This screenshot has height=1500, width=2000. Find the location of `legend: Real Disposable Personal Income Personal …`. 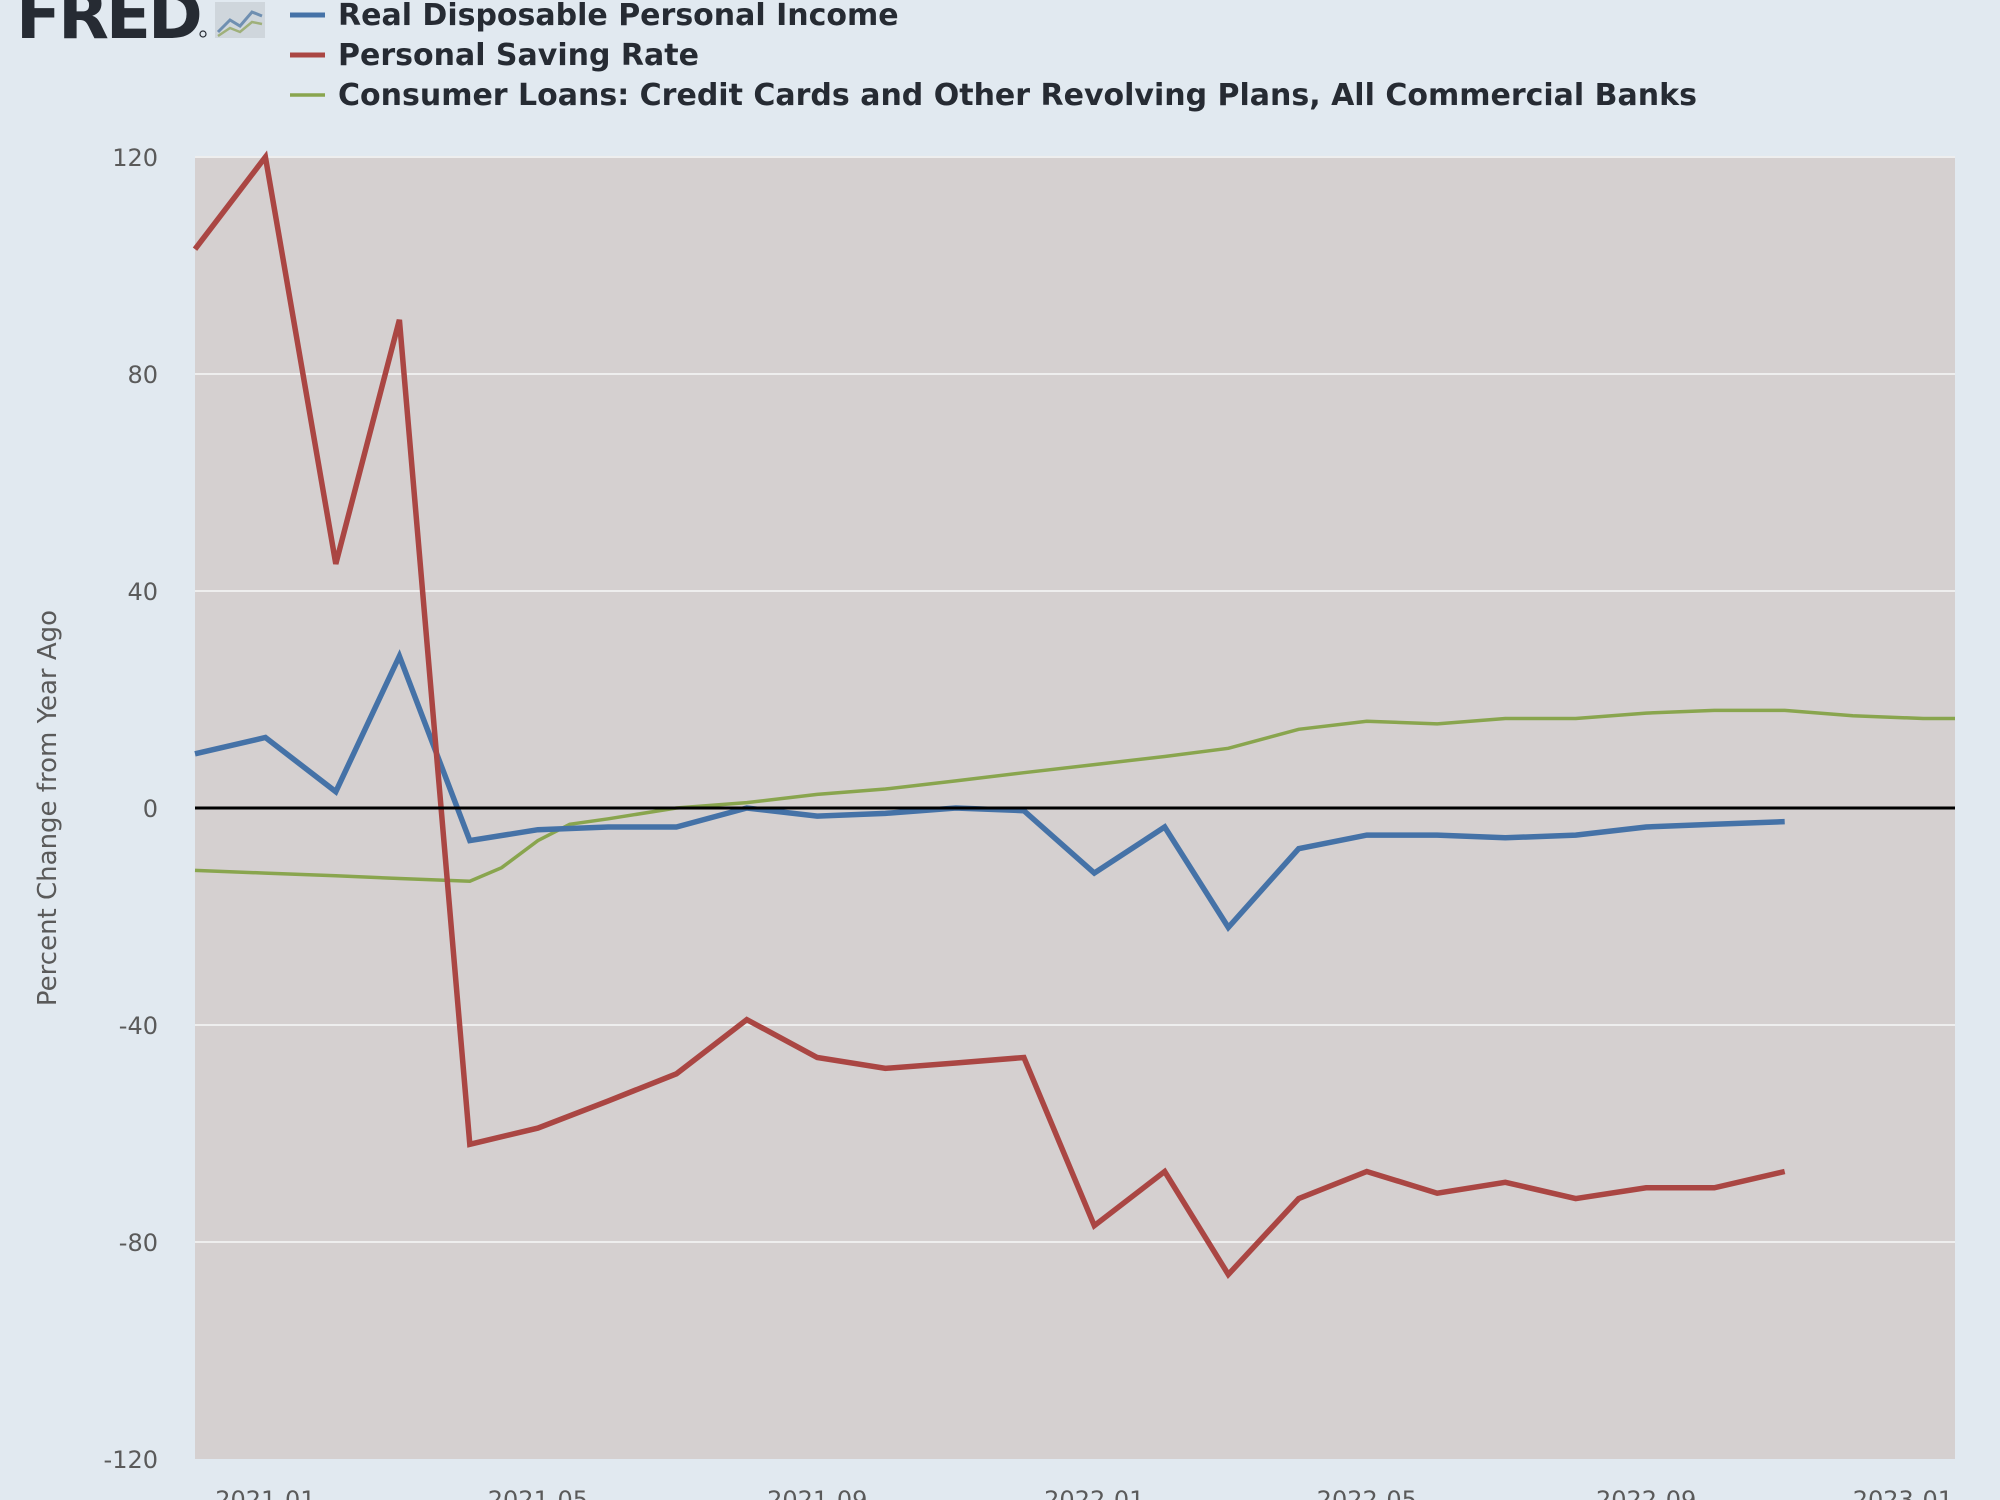

legend: Real Disposable Personal Income Personal … is located at coordinates (993, 56).